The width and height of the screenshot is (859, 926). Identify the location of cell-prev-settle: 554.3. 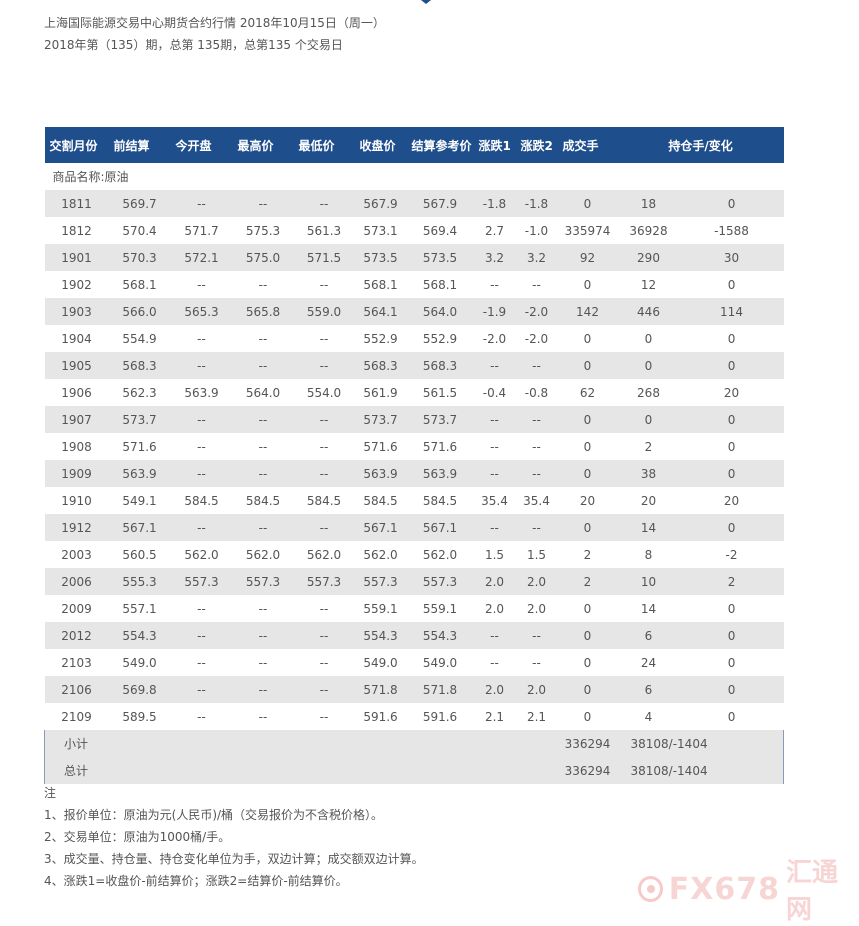
(139, 635).